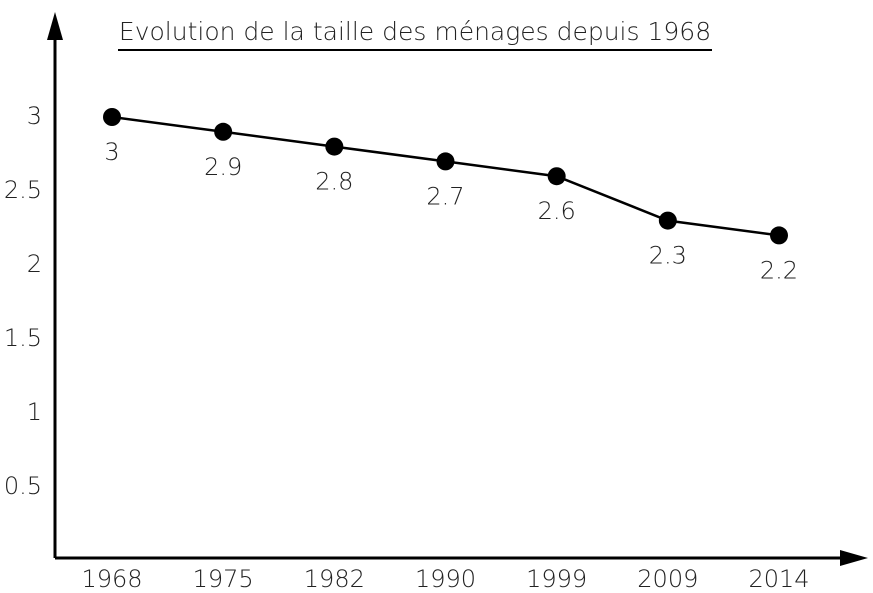  I want to click on data-label: 2.6, so click(557, 211).